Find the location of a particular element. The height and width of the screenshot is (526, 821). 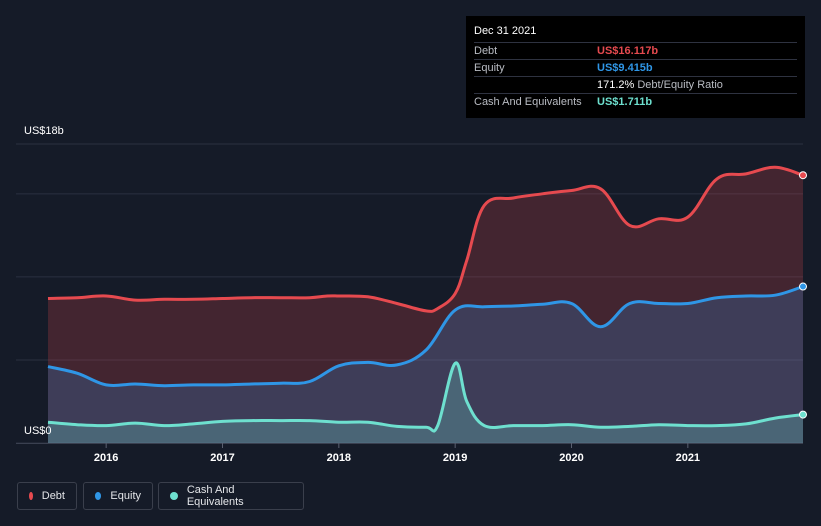

x-tick-label-2021: 2021 is located at coordinates (688, 458).